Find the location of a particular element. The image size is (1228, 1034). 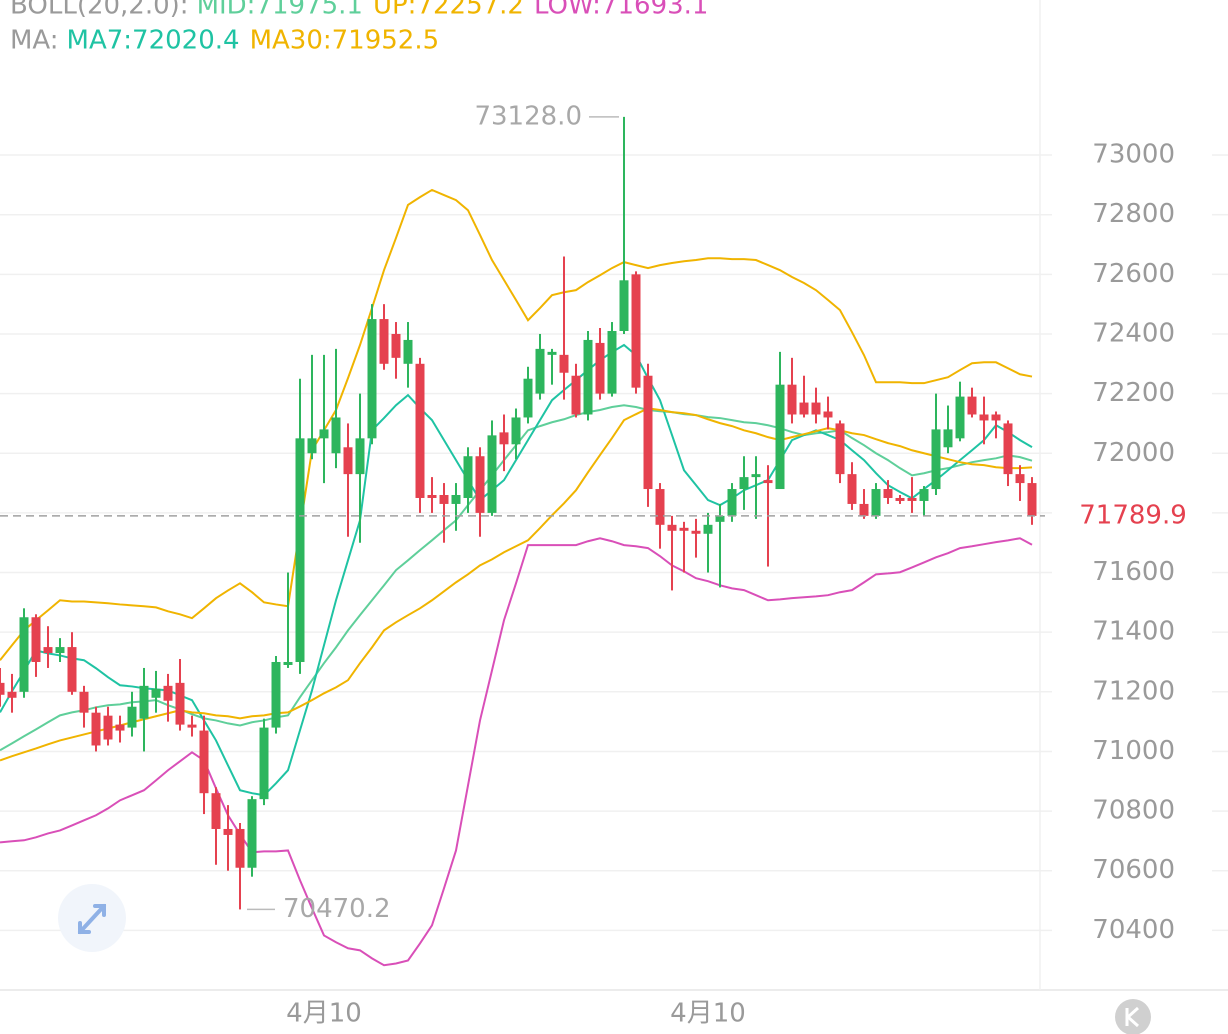

kline-button is located at coordinates (1133, 1016).